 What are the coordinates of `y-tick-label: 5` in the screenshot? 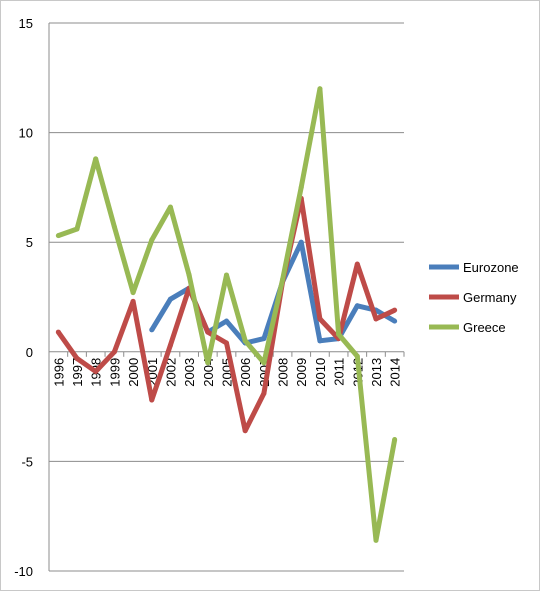 It's located at (29, 242).